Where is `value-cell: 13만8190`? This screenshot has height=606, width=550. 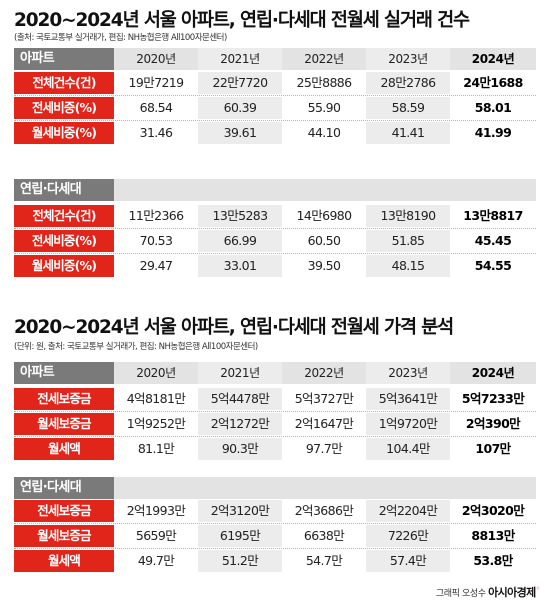
value-cell: 13만8190 is located at coordinates (408, 216).